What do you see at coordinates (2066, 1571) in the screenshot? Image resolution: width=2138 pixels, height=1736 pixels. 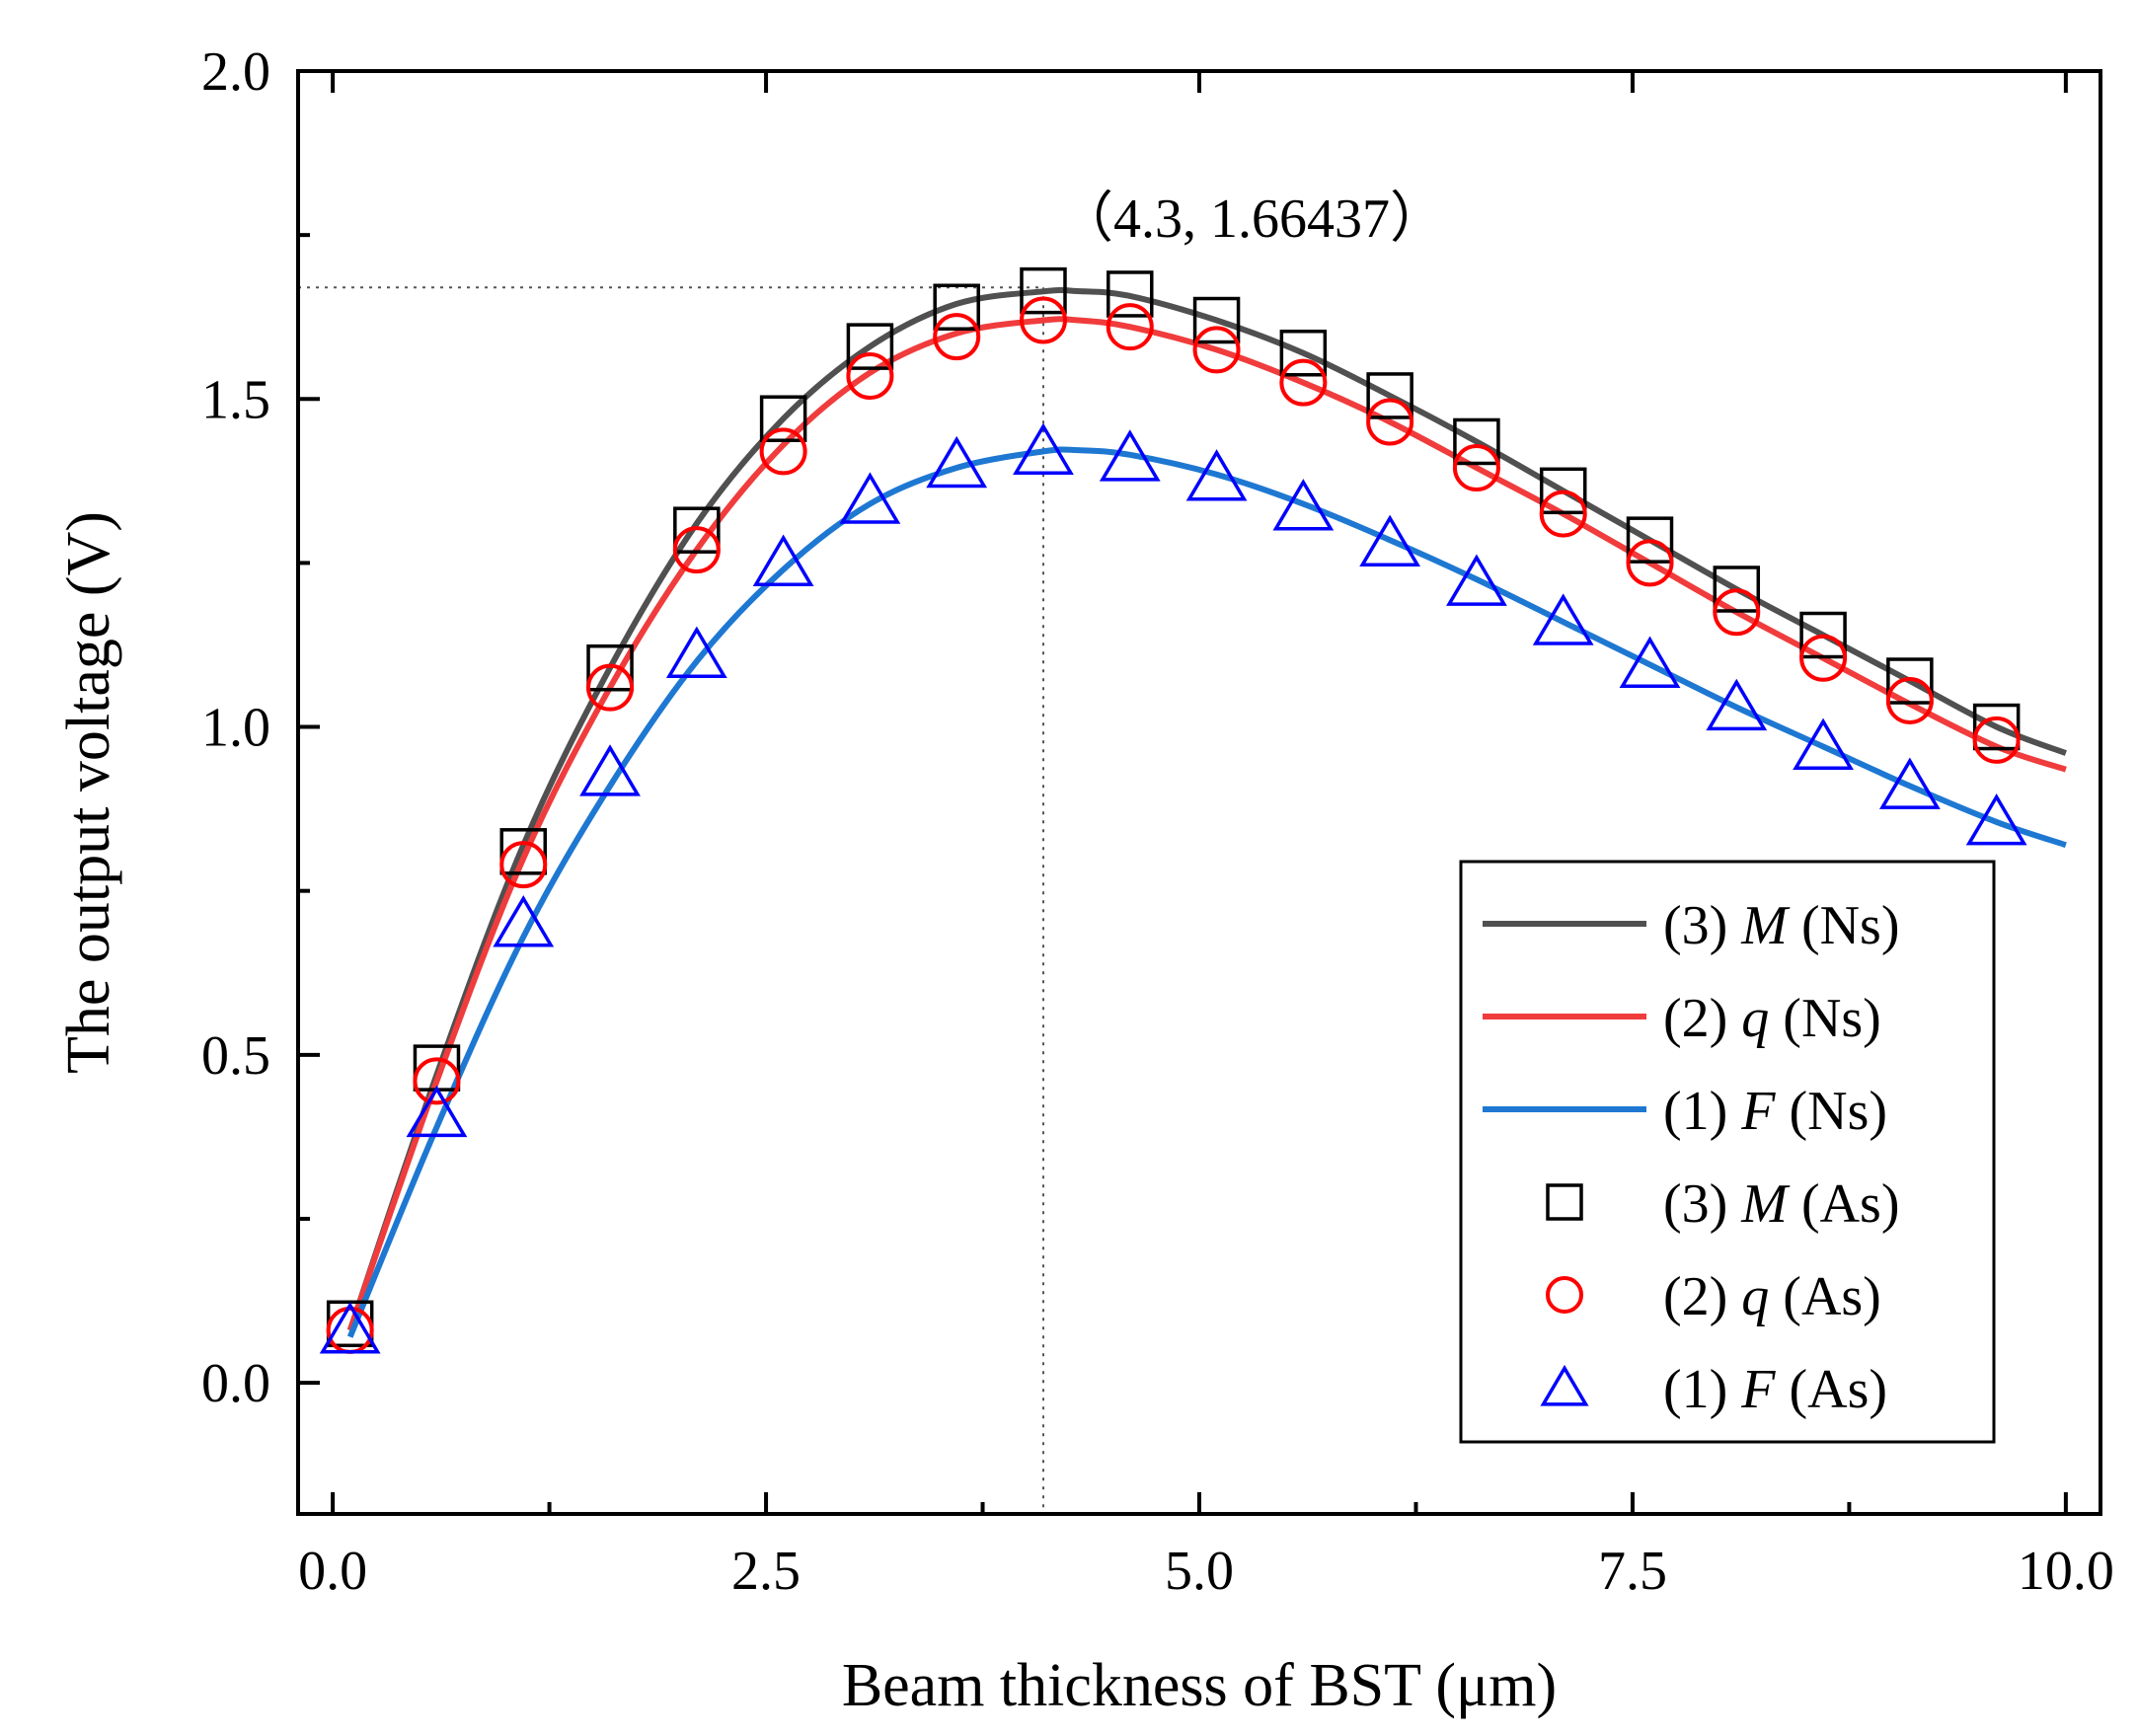 I see `x-tick-label: 10.0` at bounding box center [2066, 1571].